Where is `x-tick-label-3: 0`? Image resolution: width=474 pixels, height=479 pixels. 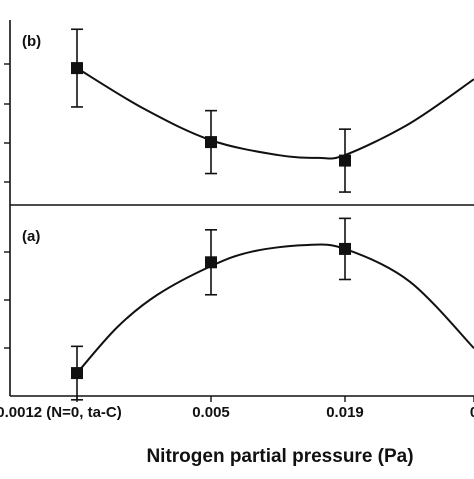 x-tick-label-3: 0 is located at coordinates (472, 412).